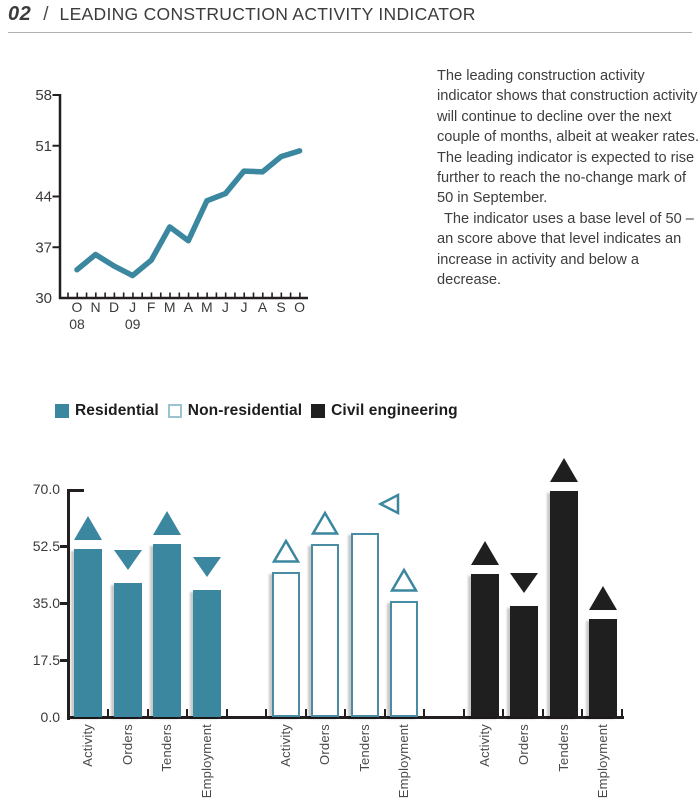 The width and height of the screenshot is (700, 812). What do you see at coordinates (46, 603) in the screenshot?
I see `y-tick-label: 35.0` at bounding box center [46, 603].